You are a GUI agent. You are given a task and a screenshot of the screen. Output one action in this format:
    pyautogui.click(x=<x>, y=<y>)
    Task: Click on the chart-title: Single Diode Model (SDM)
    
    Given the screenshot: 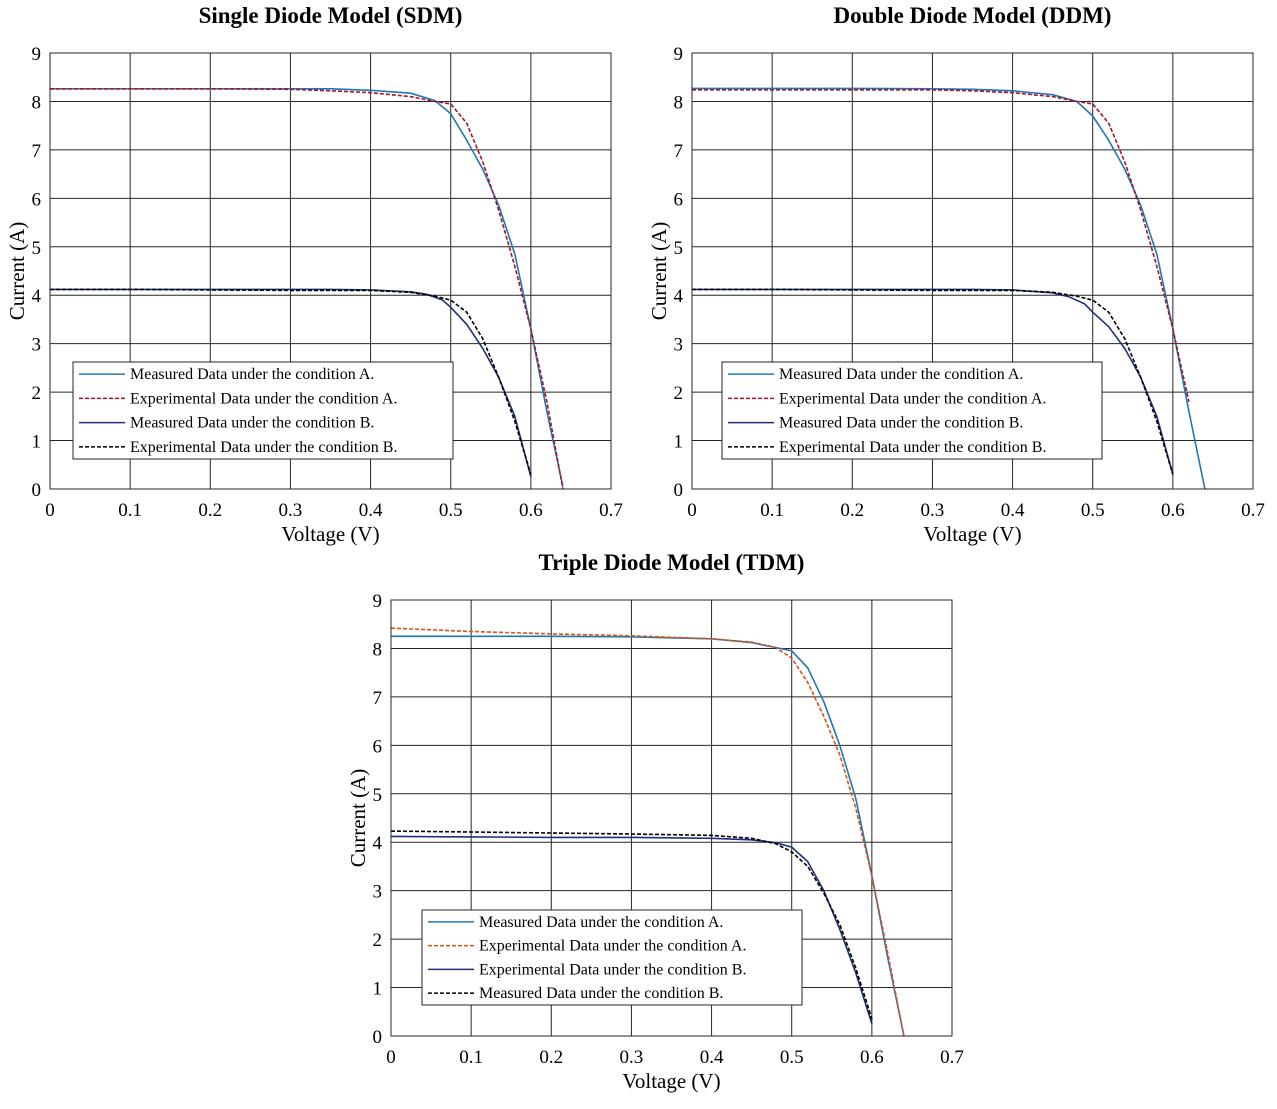 What is the action you would take?
    pyautogui.click(x=331, y=15)
    